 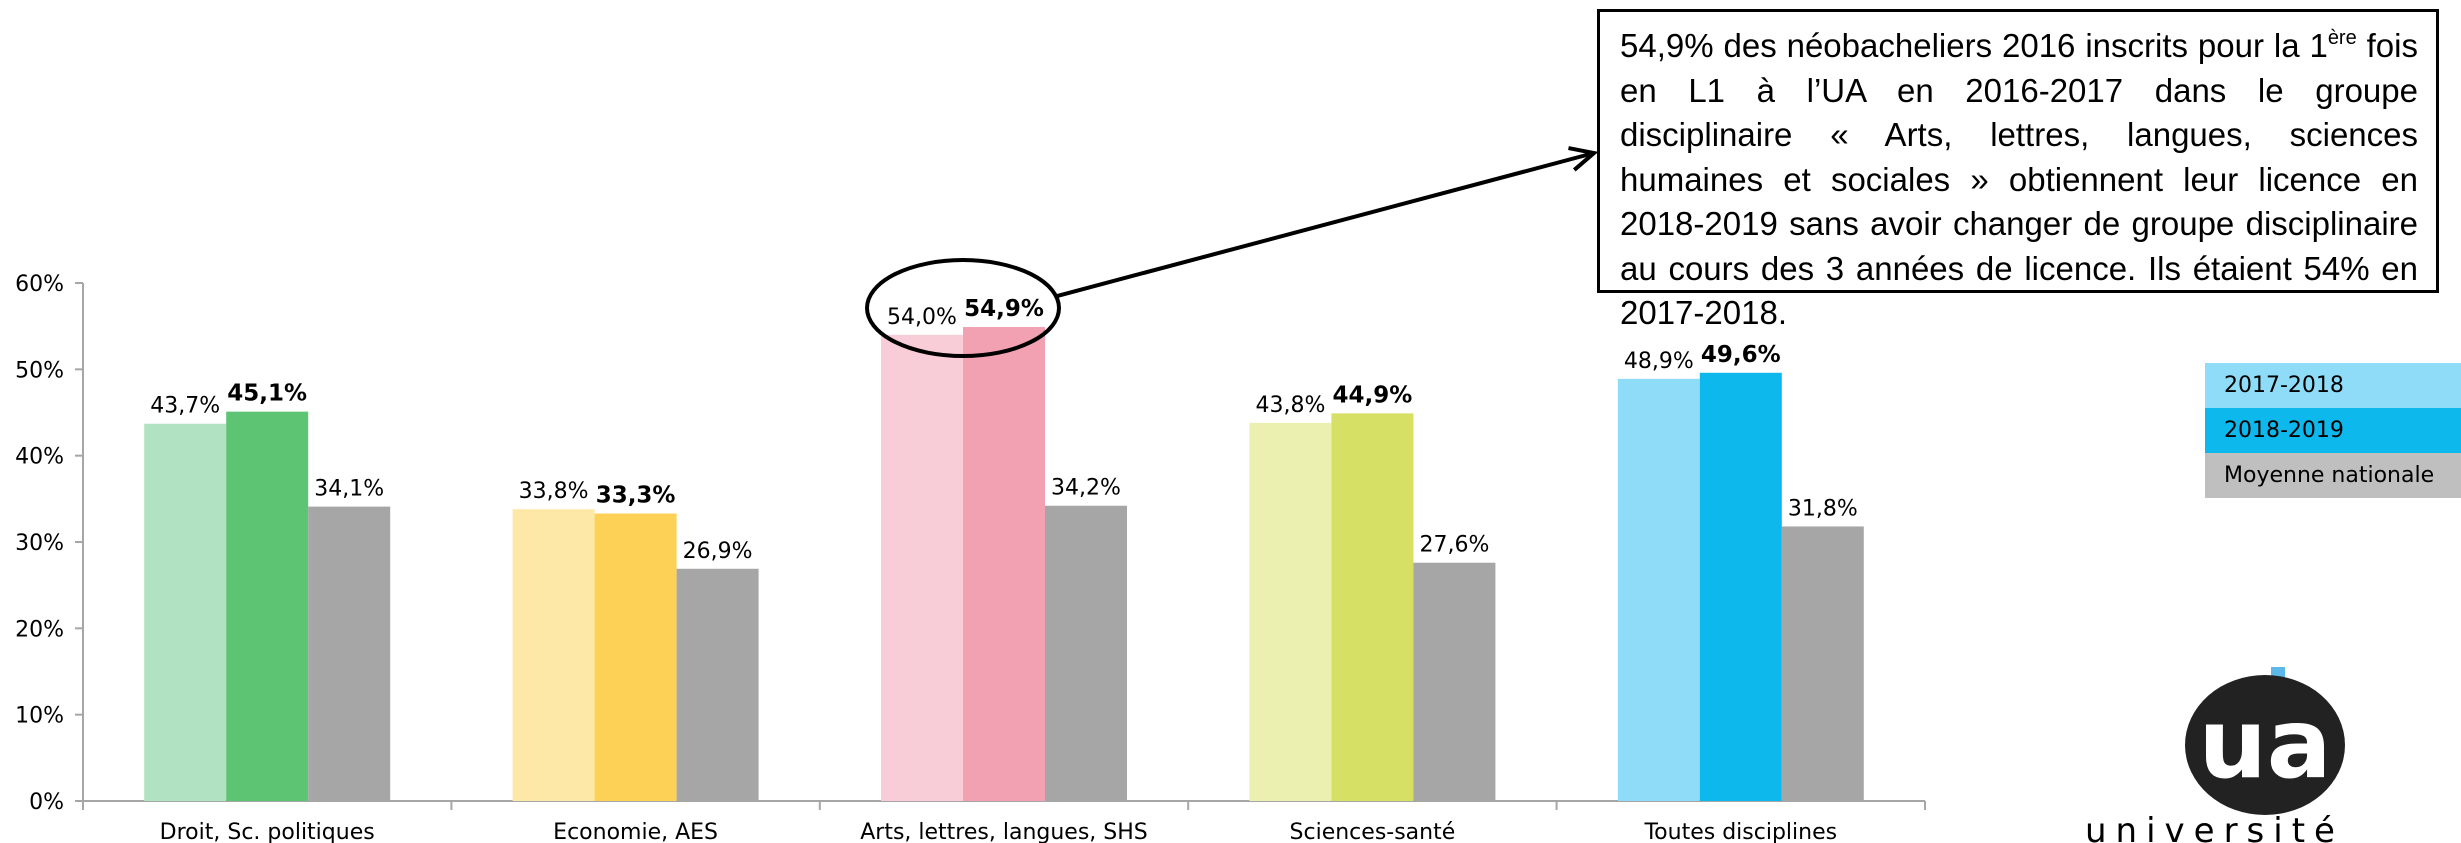 What do you see at coordinates (922, 317) in the screenshot?
I see `data-label: 54,0%` at bounding box center [922, 317].